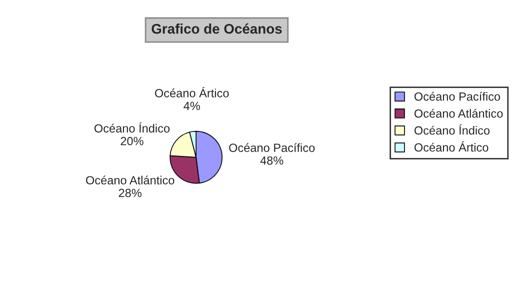 The width and height of the screenshot is (516, 286). Describe the element at coordinates (452, 129) in the screenshot. I see `legend-label: Océano Índico` at that location.